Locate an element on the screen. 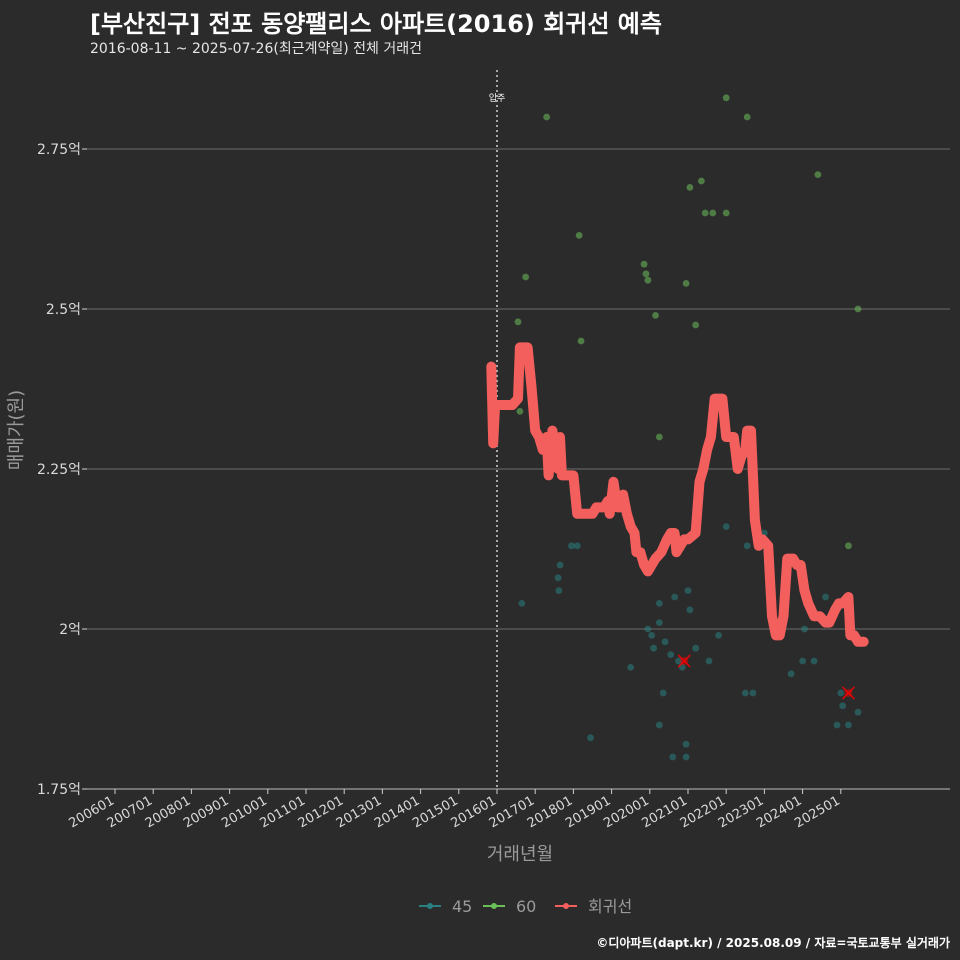 The height and width of the screenshot is (960, 960). y-tick-label: 2.75억 is located at coordinates (59, 150).